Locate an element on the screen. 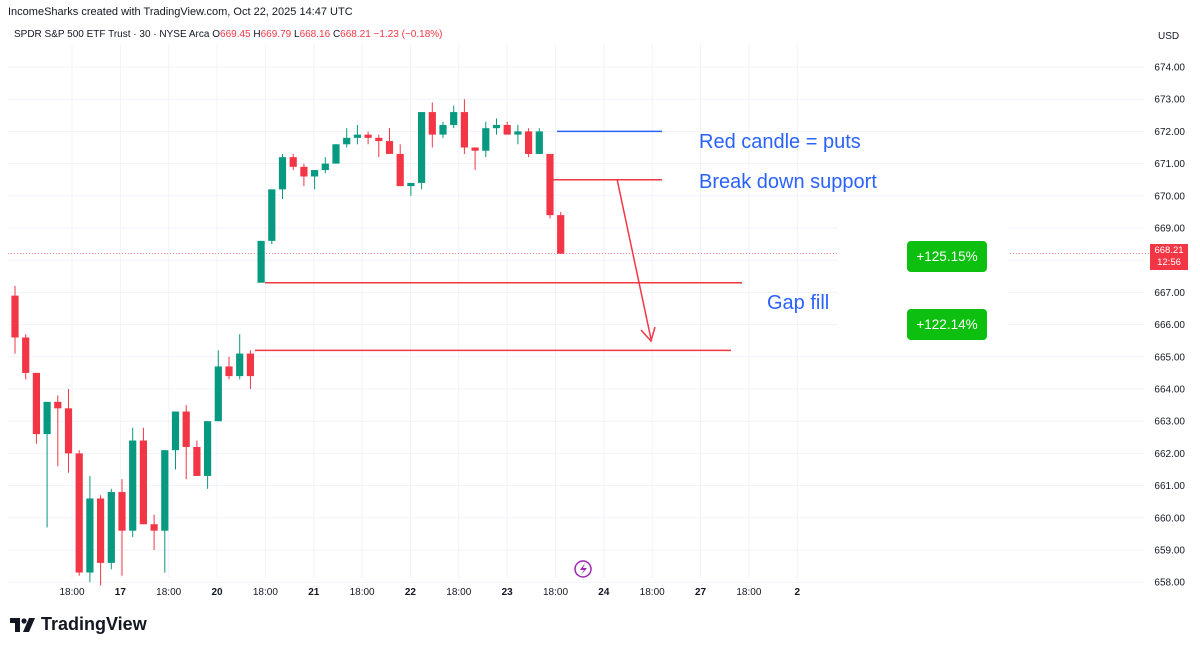 The width and height of the screenshot is (1200, 652). last-price: 668.21 is located at coordinates (1169, 250).